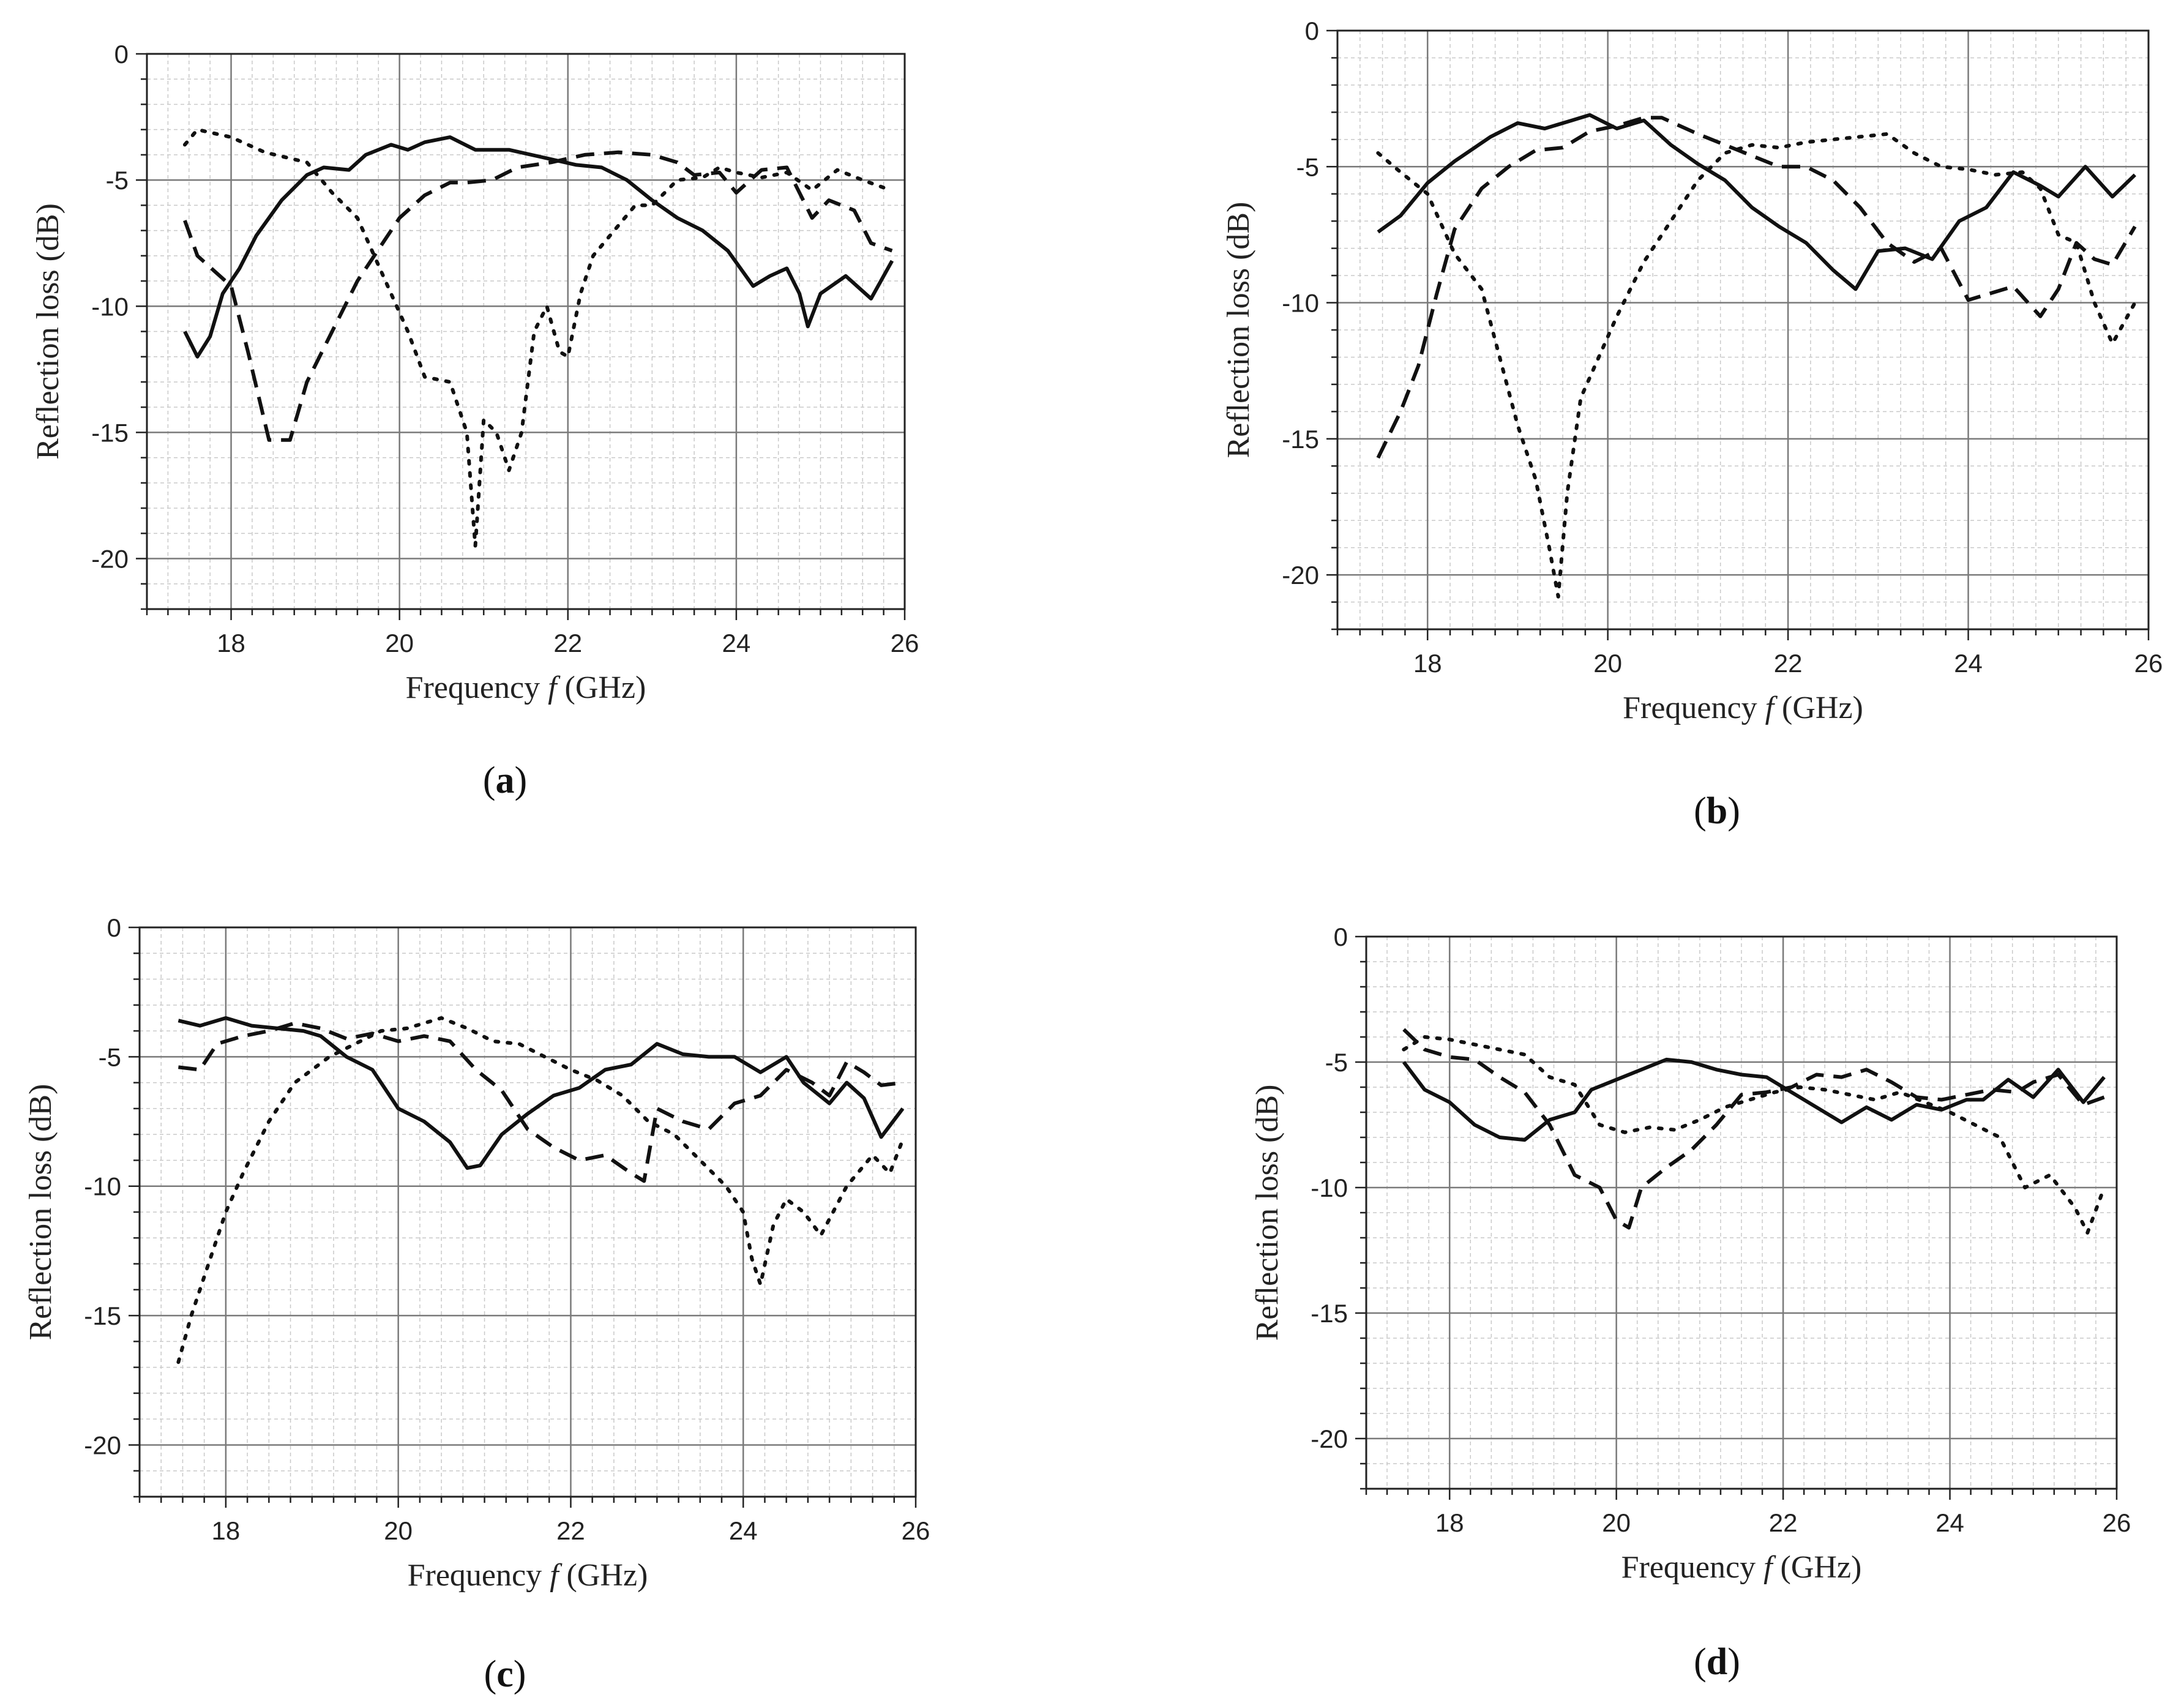  I want to click on caption-letter: c, so click(505, 1674).